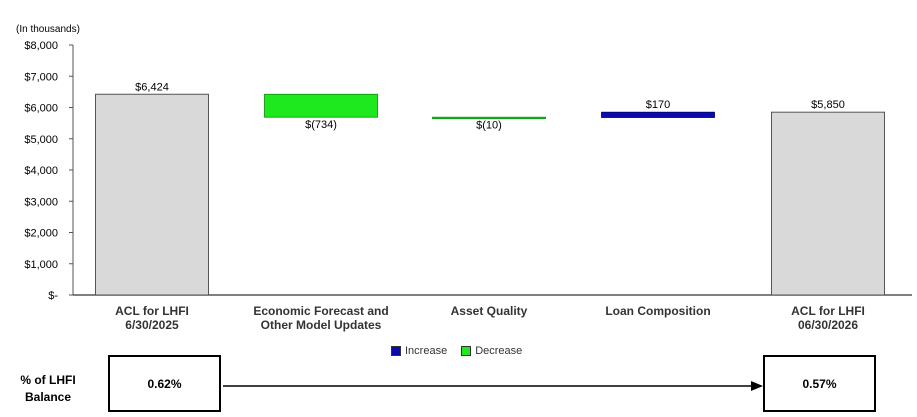 Image resolution: width=917 pixels, height=417 pixels. I want to click on bar-value-label: $(734), so click(321, 125).